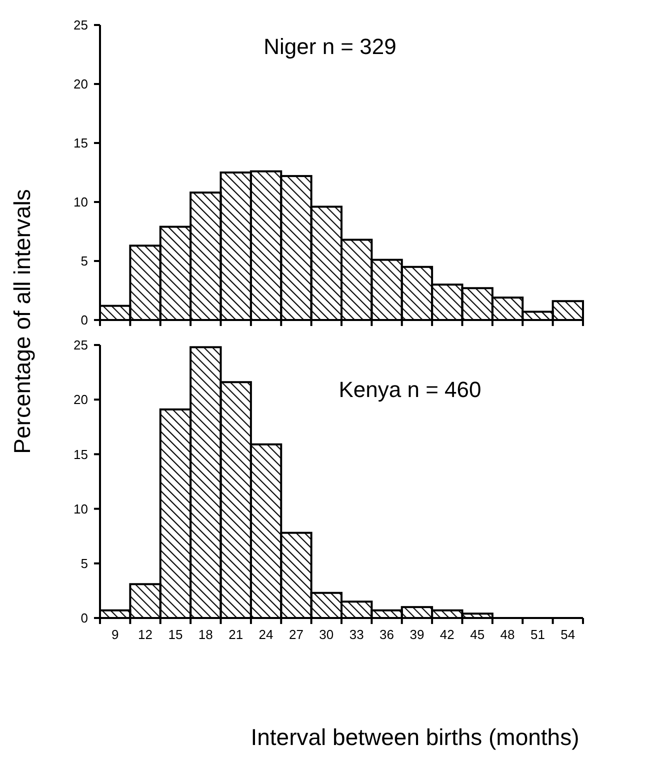 This screenshot has width=651, height=761. I want to click on x-tick-label: 42, so click(447, 634).